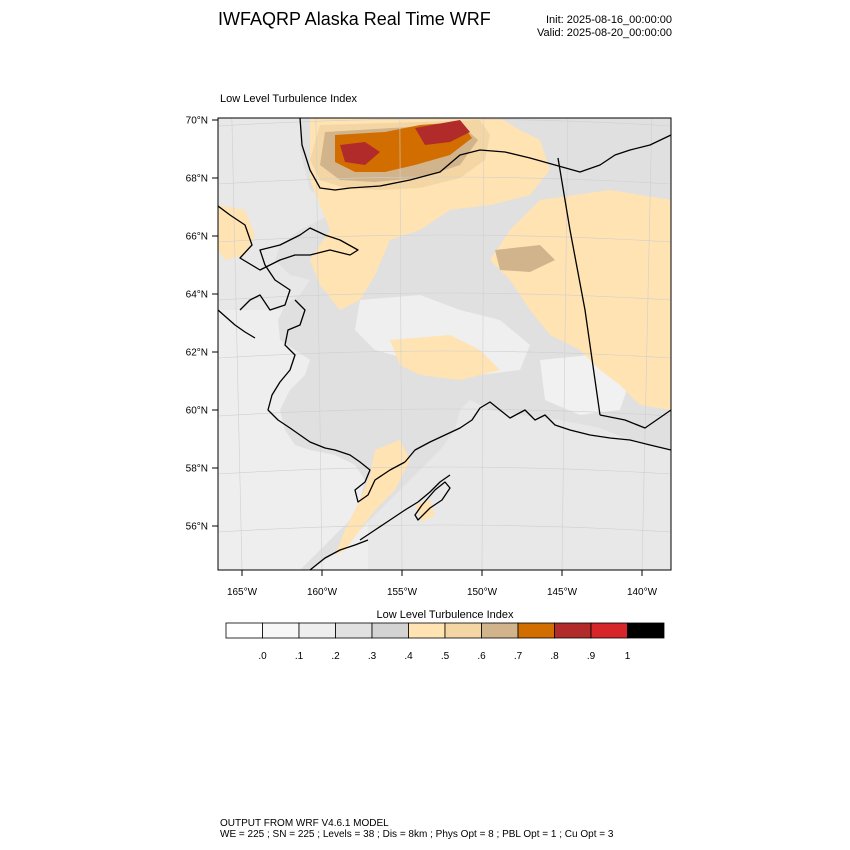 This screenshot has width=850, height=850. Describe the element at coordinates (408, 656) in the screenshot. I see `colorbar-label: .4` at that location.